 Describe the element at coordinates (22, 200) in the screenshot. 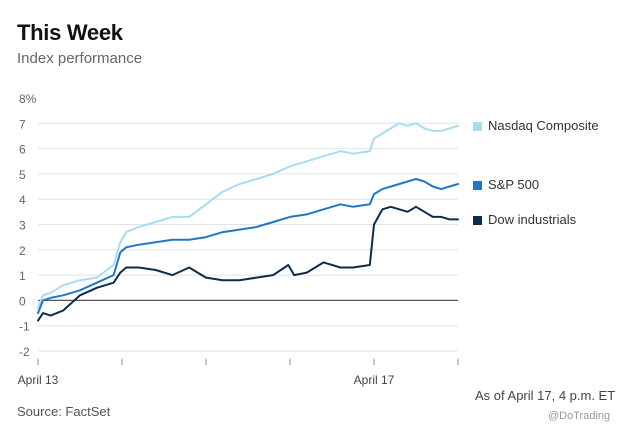

I see `y-tick-label: 4` at that location.